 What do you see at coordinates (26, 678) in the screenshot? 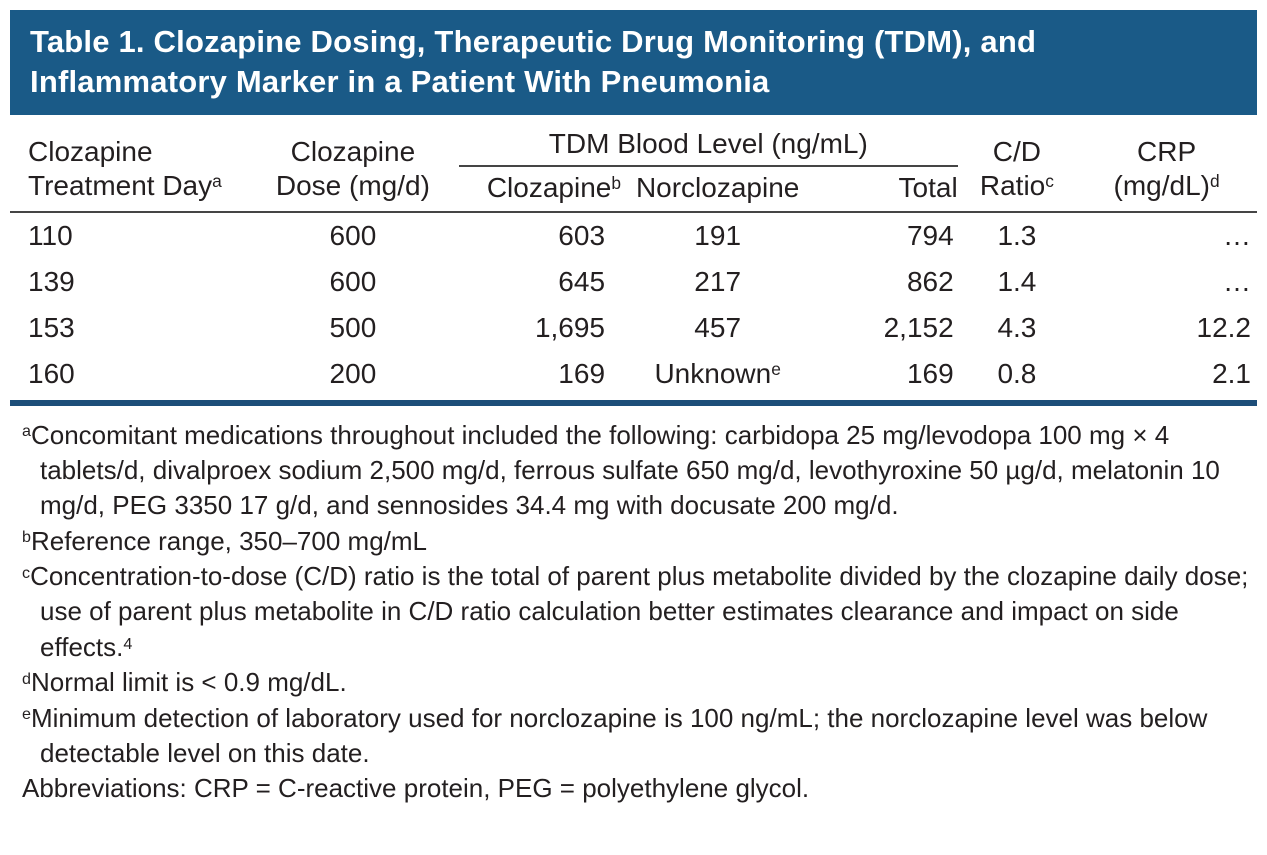
I see `footnote-marker: d` at bounding box center [26, 678].